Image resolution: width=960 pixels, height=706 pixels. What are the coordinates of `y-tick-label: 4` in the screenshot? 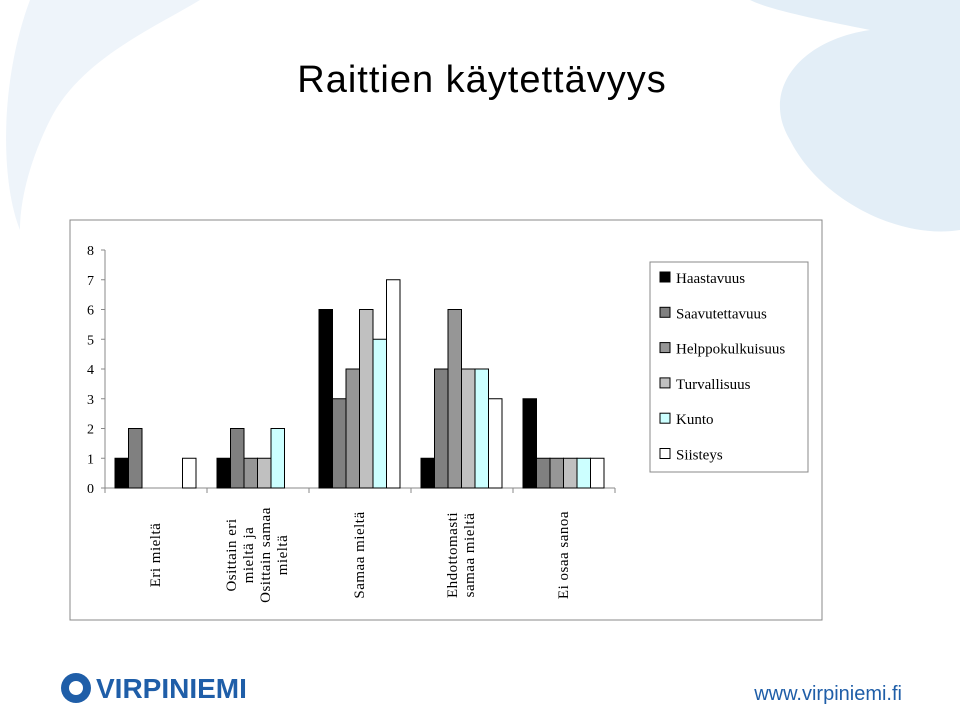 It's located at (90, 370).